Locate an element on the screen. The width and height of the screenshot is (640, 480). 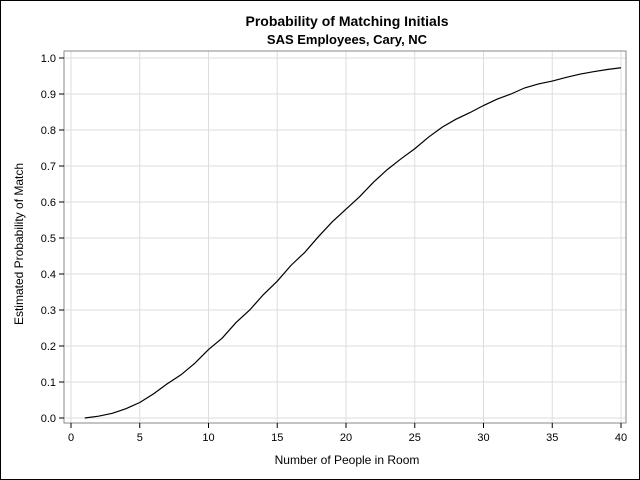
x-tick-label: 10 is located at coordinates (208, 438).